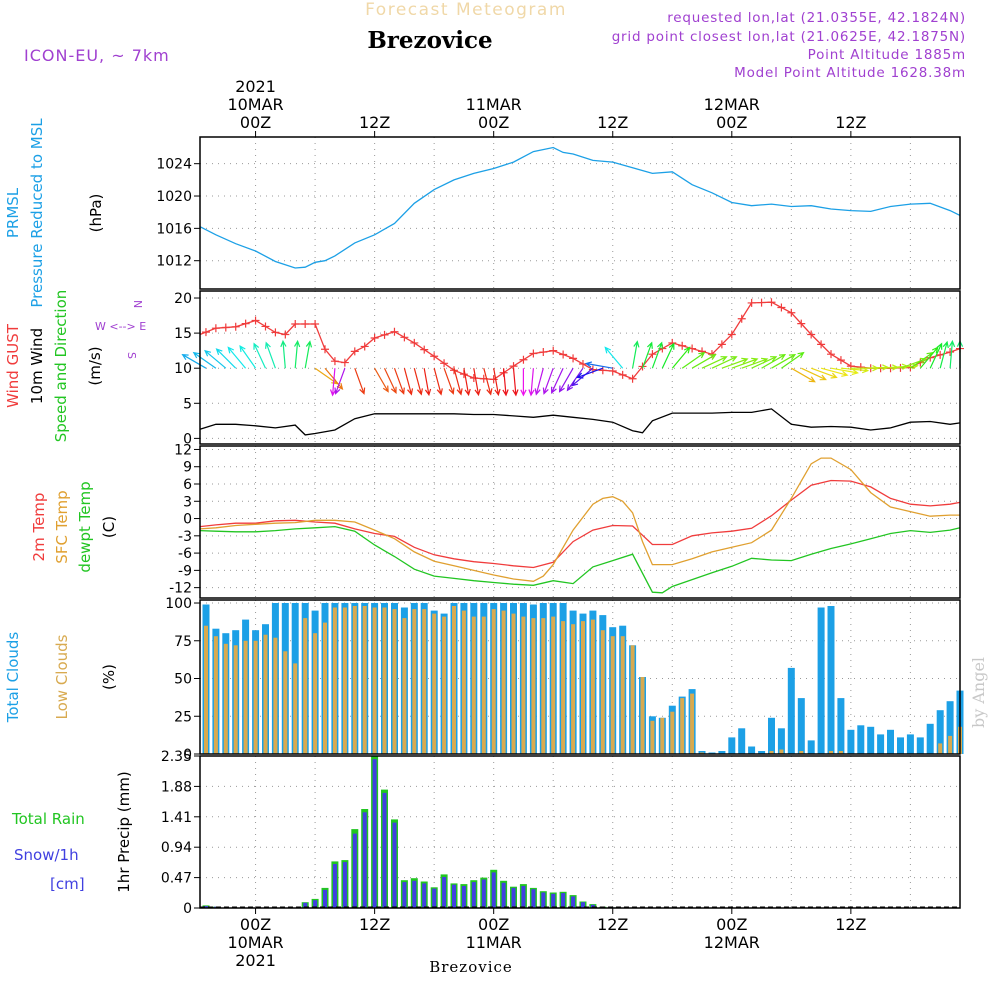 The width and height of the screenshot is (1000, 1000). I want to click on time-label-bottom: 12Z, so click(612, 924).